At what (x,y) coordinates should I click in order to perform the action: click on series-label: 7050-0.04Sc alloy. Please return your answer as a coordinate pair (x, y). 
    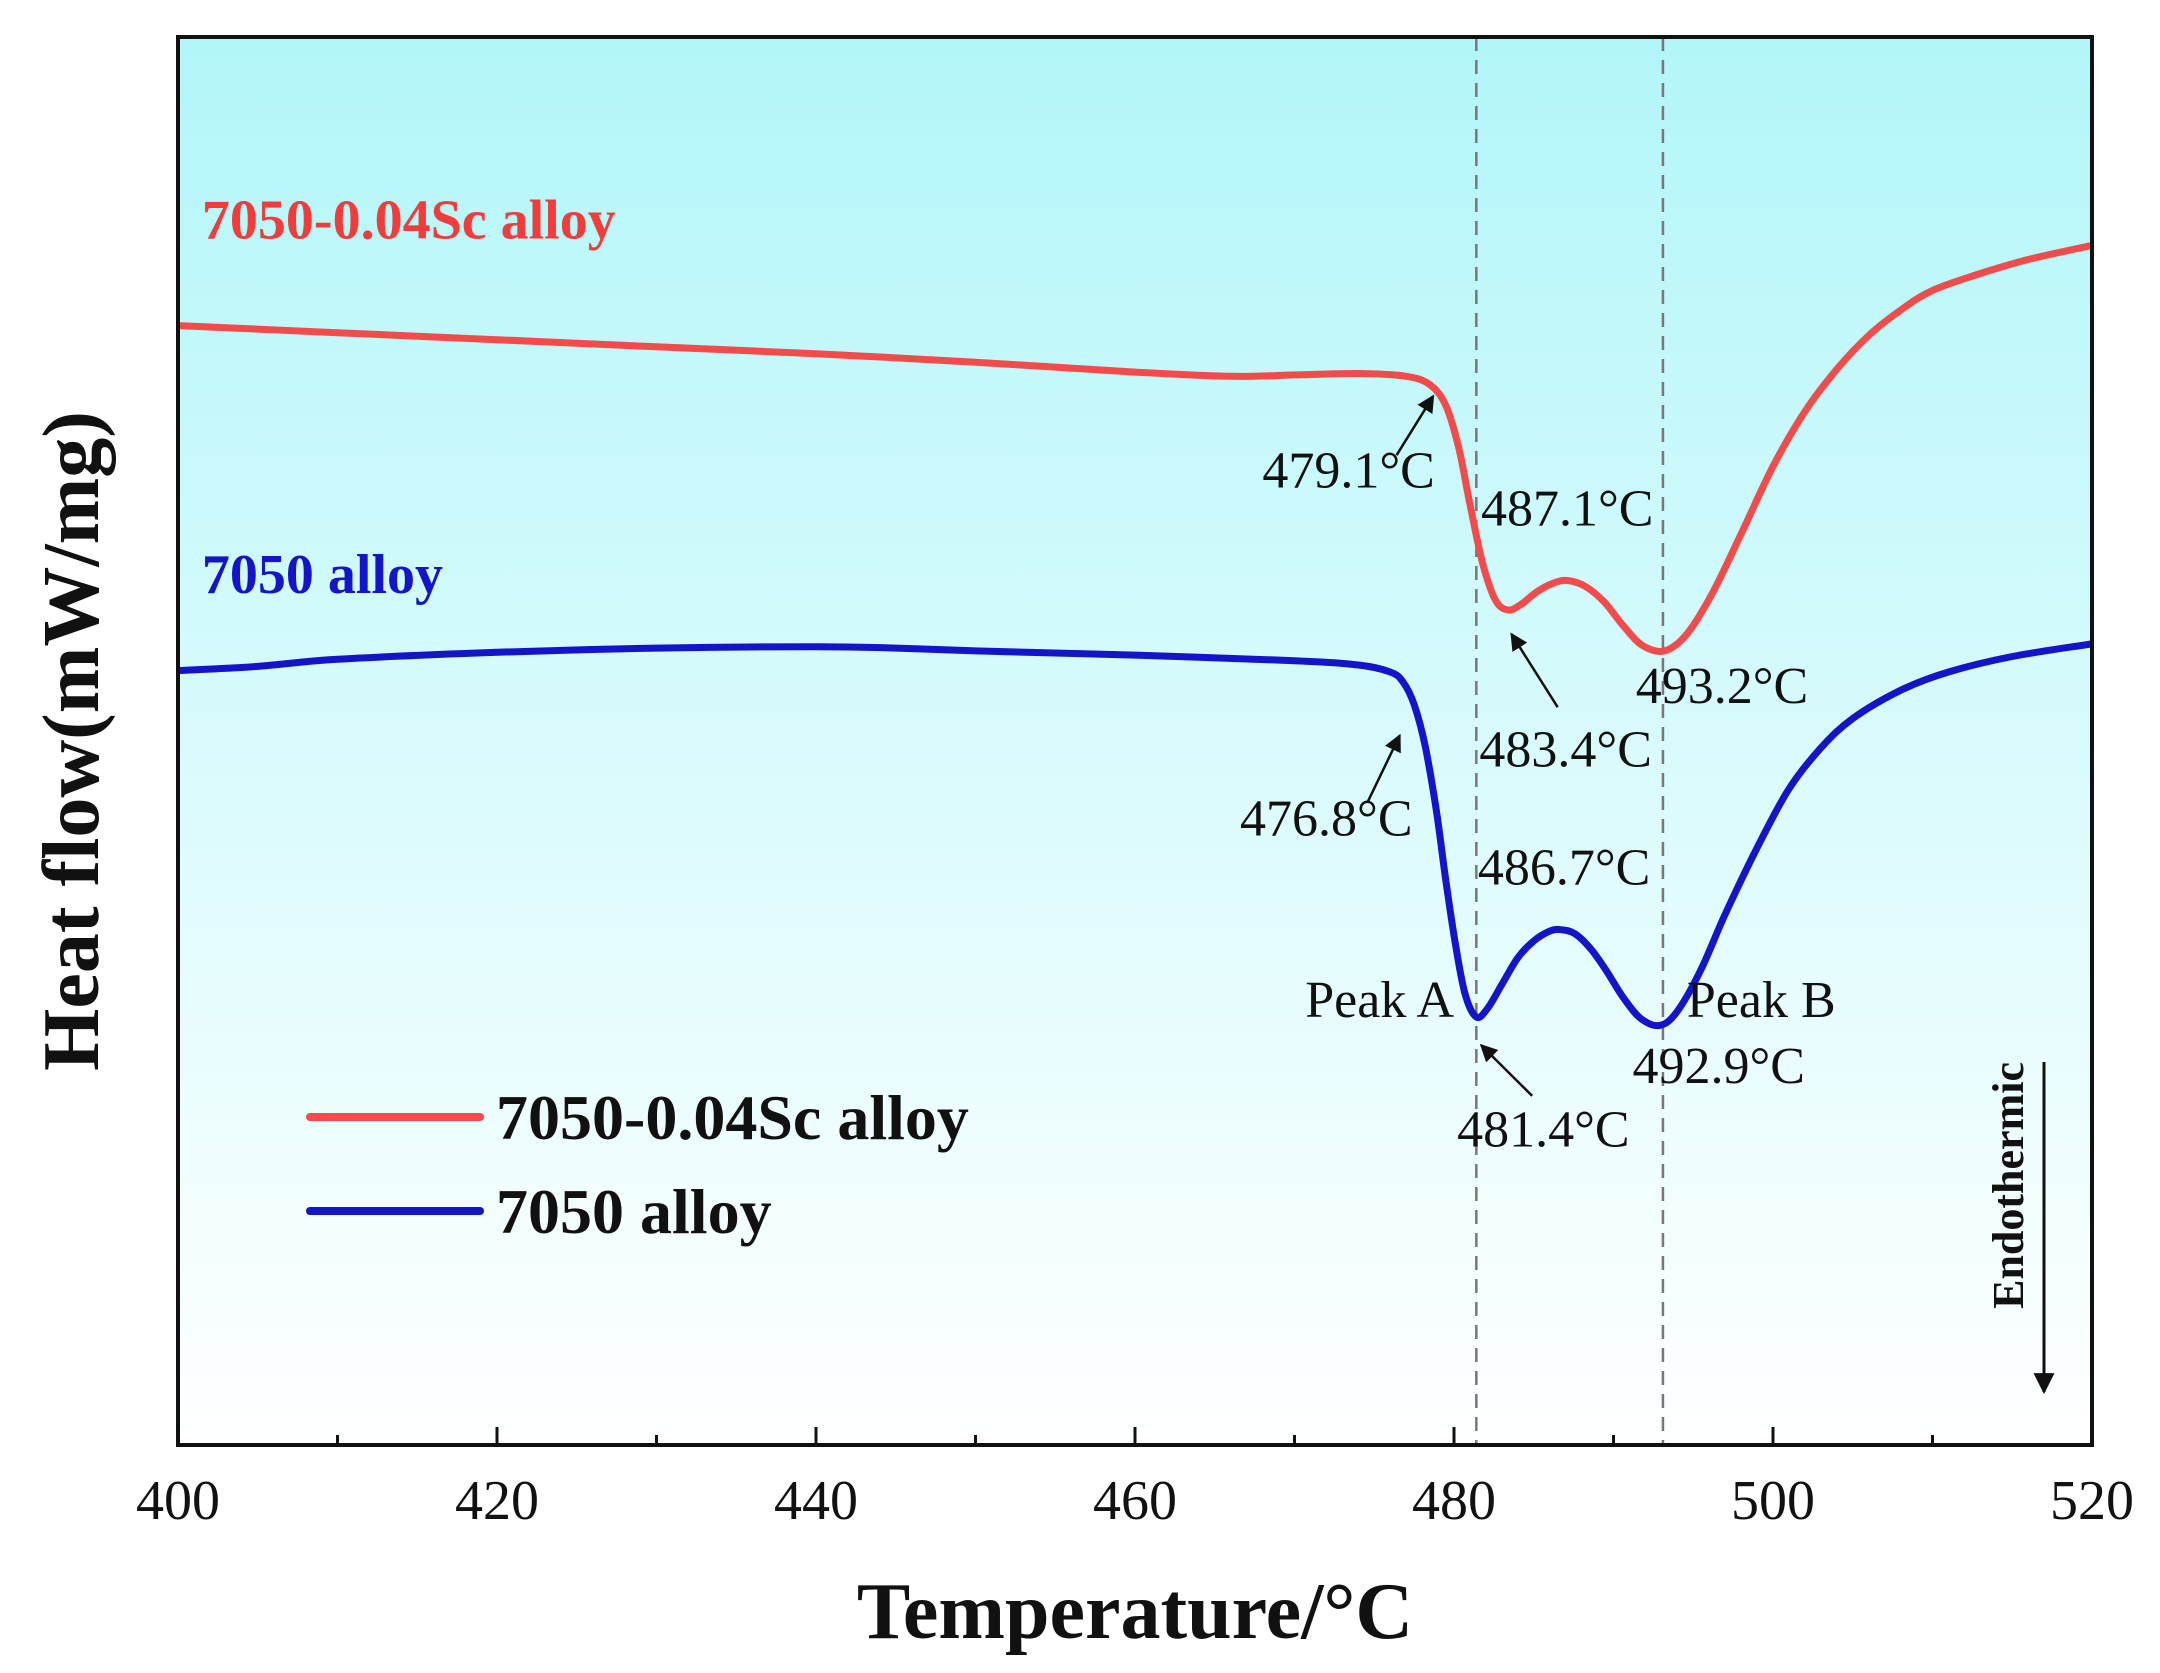
    Looking at the image, I should click on (409, 220).